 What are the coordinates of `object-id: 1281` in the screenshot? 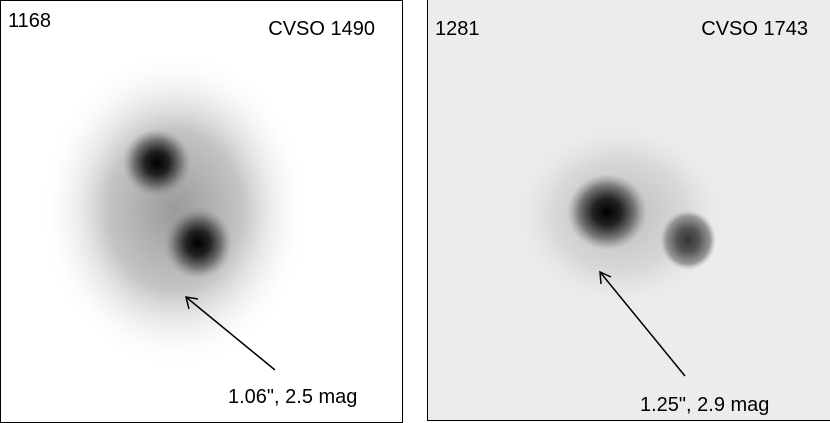 It's located at (457, 29).